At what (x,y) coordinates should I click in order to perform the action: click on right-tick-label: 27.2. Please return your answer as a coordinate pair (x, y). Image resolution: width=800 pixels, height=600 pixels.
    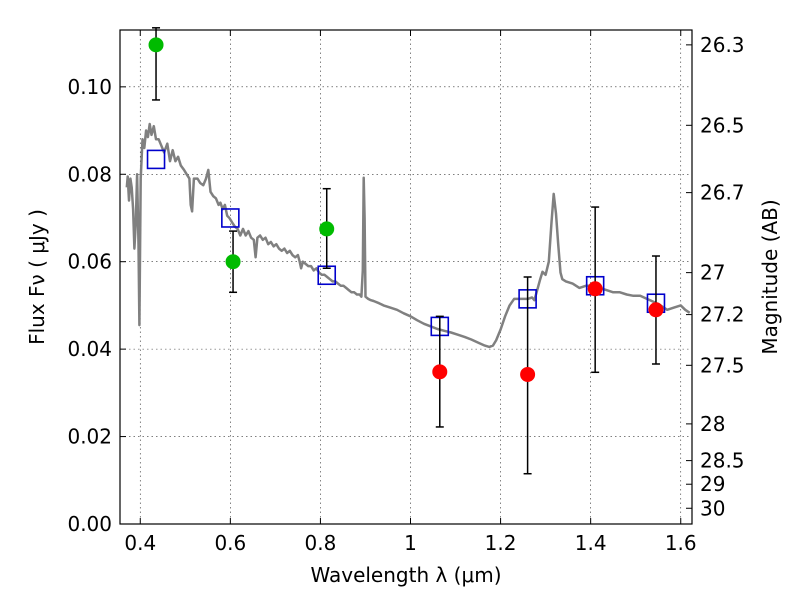
    Looking at the image, I should click on (722, 315).